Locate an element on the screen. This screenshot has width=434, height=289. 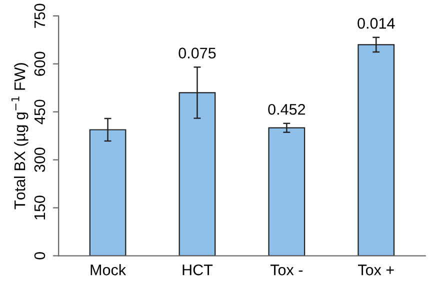
y-tick-label: 750 is located at coordinates (40, 16).